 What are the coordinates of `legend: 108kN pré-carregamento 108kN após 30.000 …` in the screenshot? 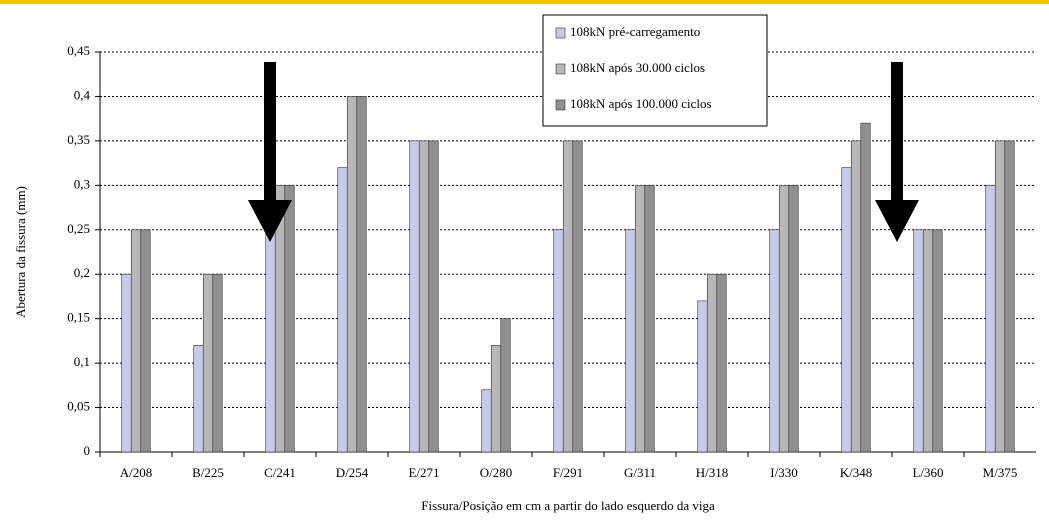 It's located at (655, 70).